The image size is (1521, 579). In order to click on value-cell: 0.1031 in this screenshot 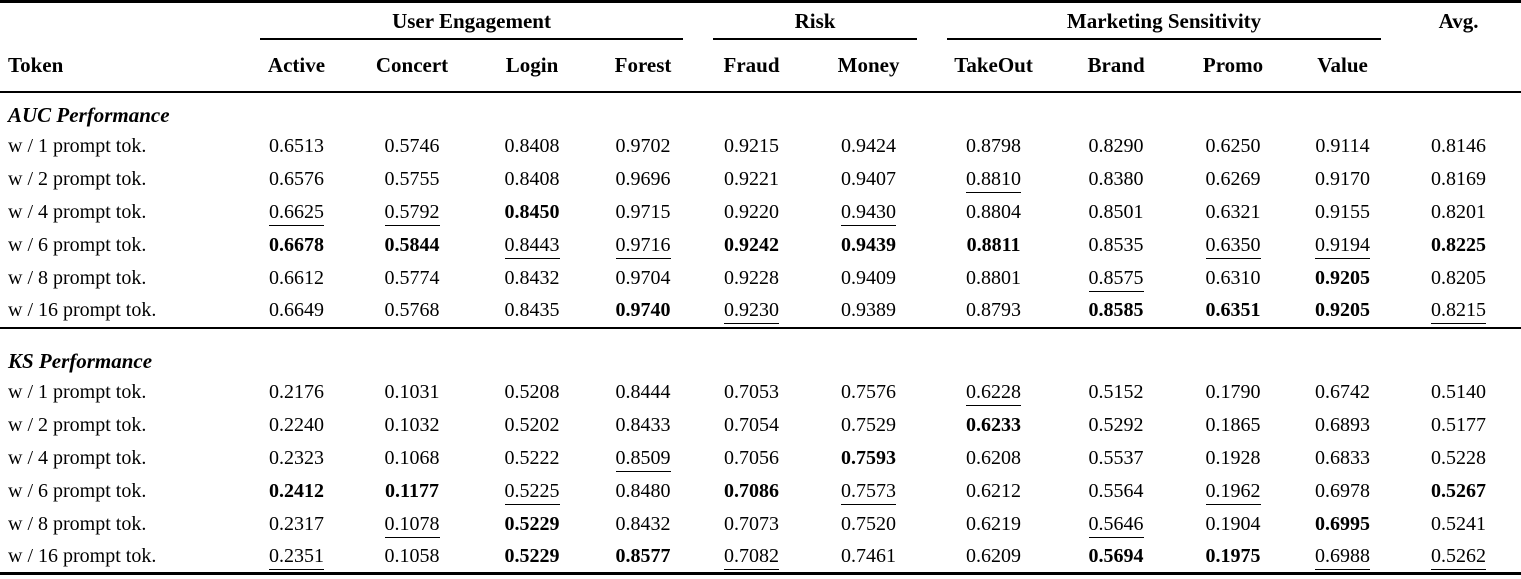, I will do `click(412, 391)`.